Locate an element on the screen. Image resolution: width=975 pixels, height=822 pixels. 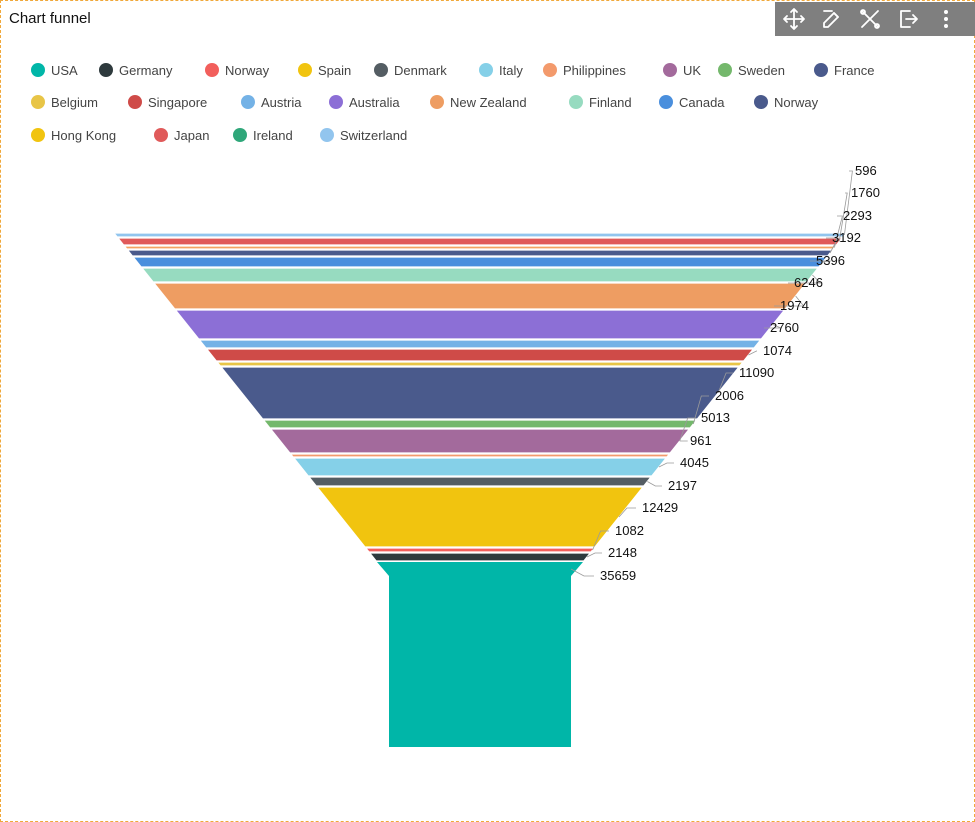
legend-item: Spain is located at coordinates (324, 70).